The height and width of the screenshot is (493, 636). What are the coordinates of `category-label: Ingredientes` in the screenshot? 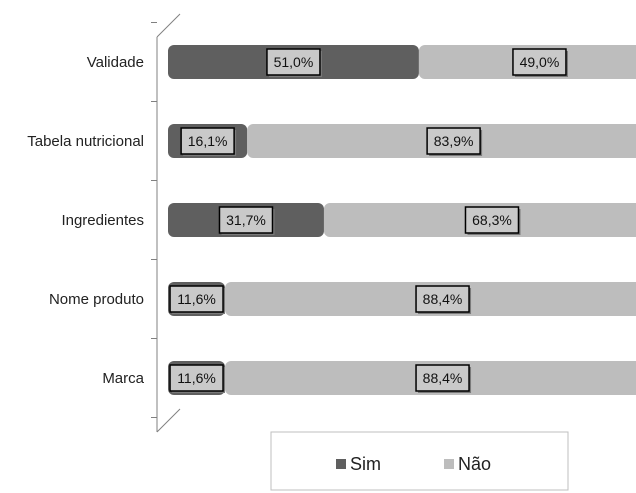 It's located at (102, 220).